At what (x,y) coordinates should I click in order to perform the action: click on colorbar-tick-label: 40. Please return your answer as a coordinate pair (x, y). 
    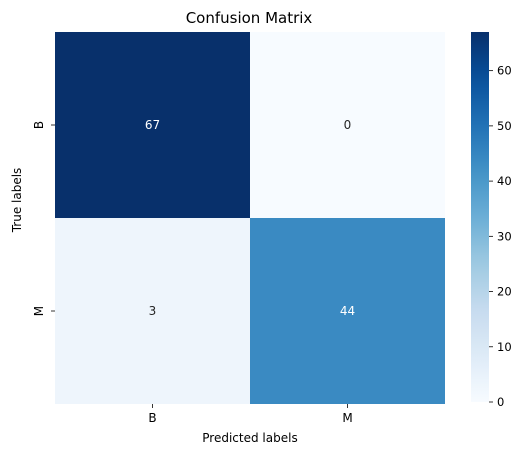
    Looking at the image, I should click on (504, 181).